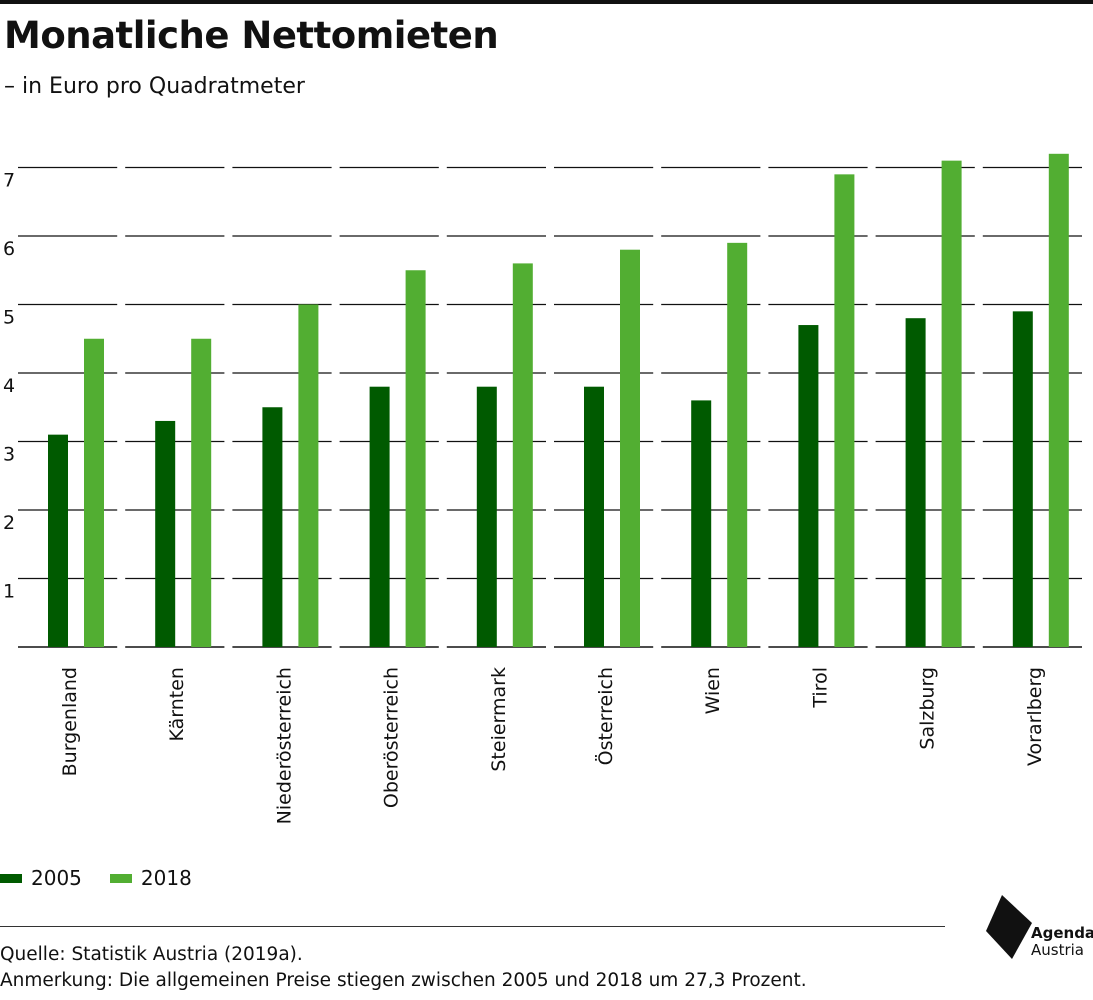 This screenshot has width=1093, height=1000. I want to click on chart-title: Monatliche Nettomieten, so click(251, 35).